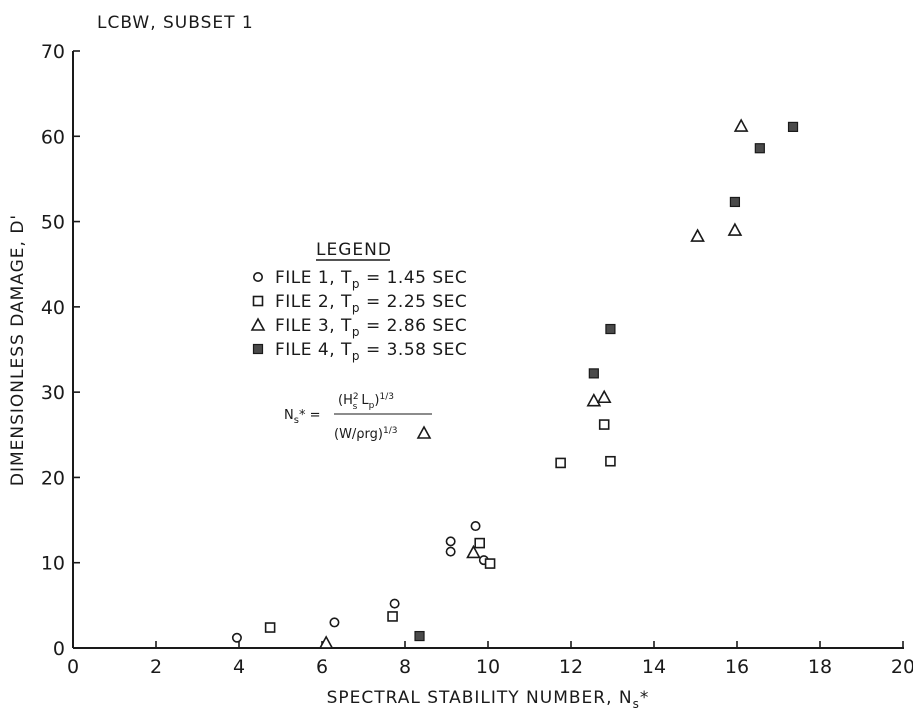 Image resolution: width=913 pixels, height=711 pixels. I want to click on y-tick-label: 30, so click(53, 393).